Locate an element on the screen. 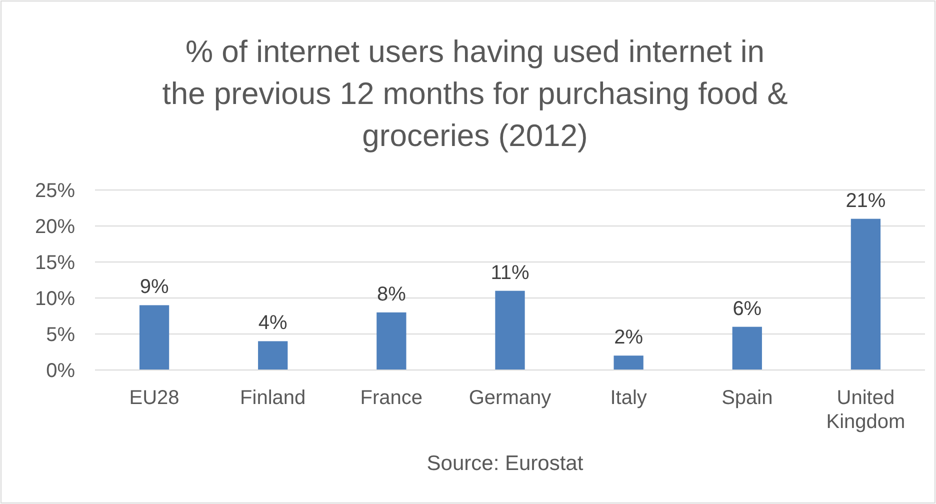 The height and width of the screenshot is (504, 936). data-label: 6% is located at coordinates (747, 309).